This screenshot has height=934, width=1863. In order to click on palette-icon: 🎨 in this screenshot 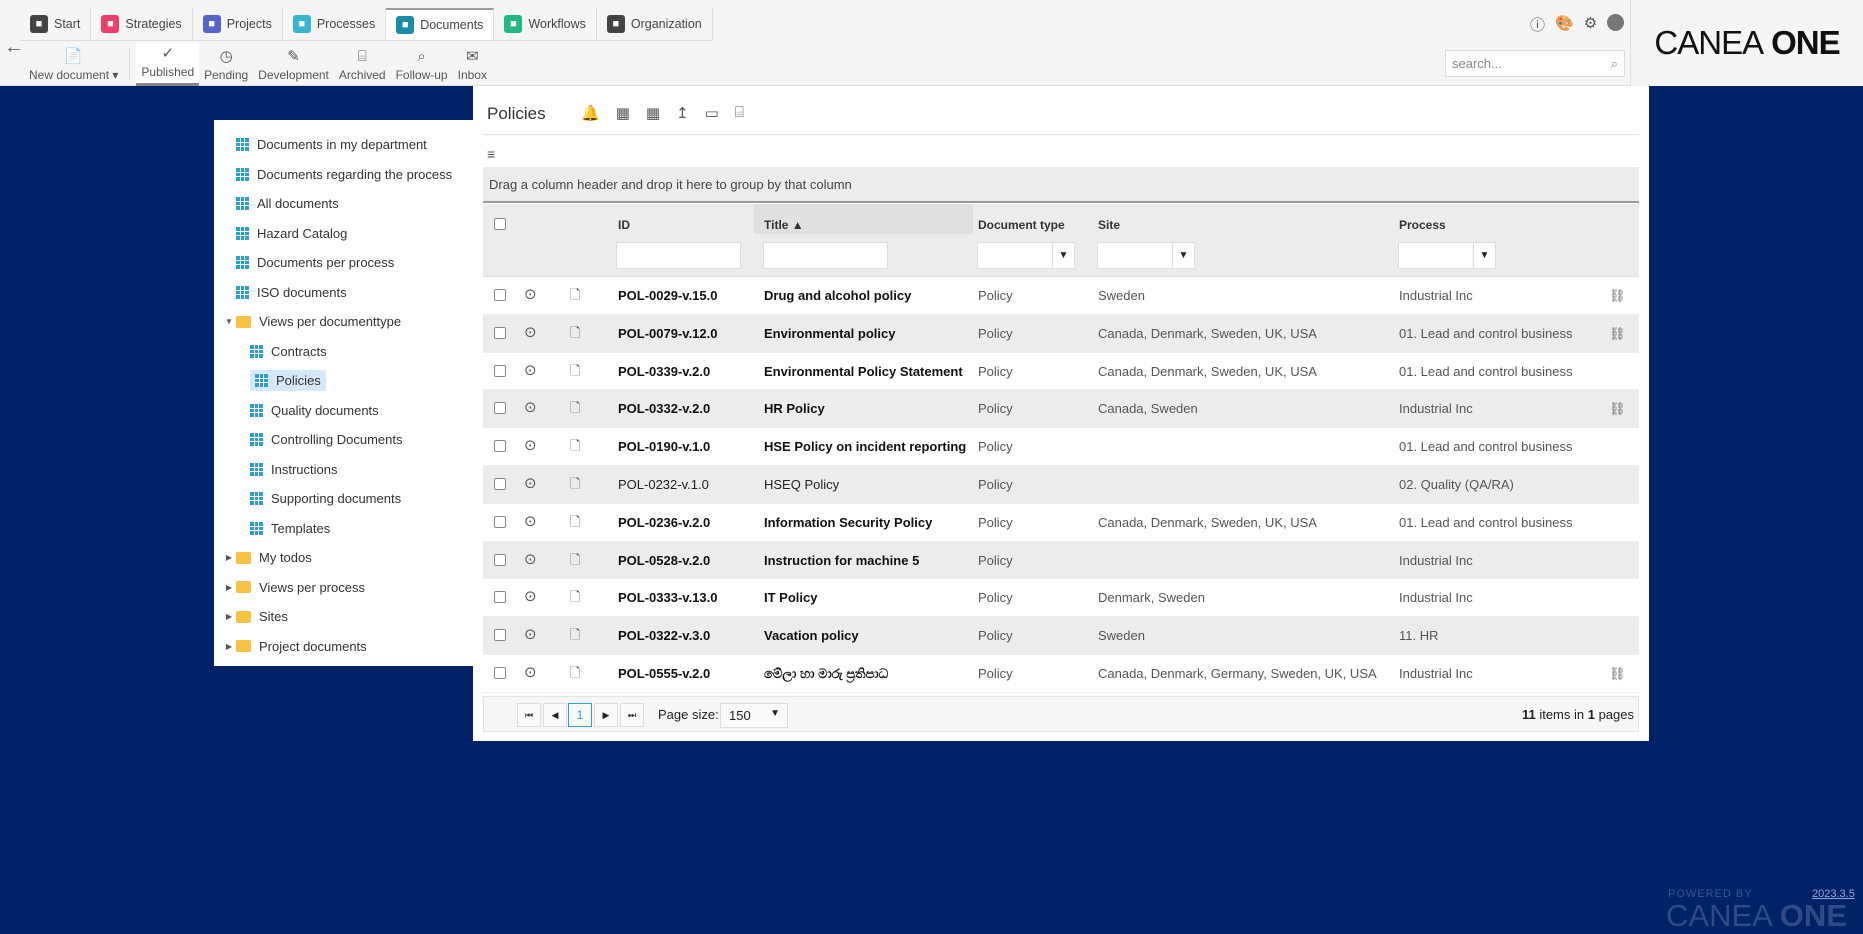, I will do `click(1564, 23)`.